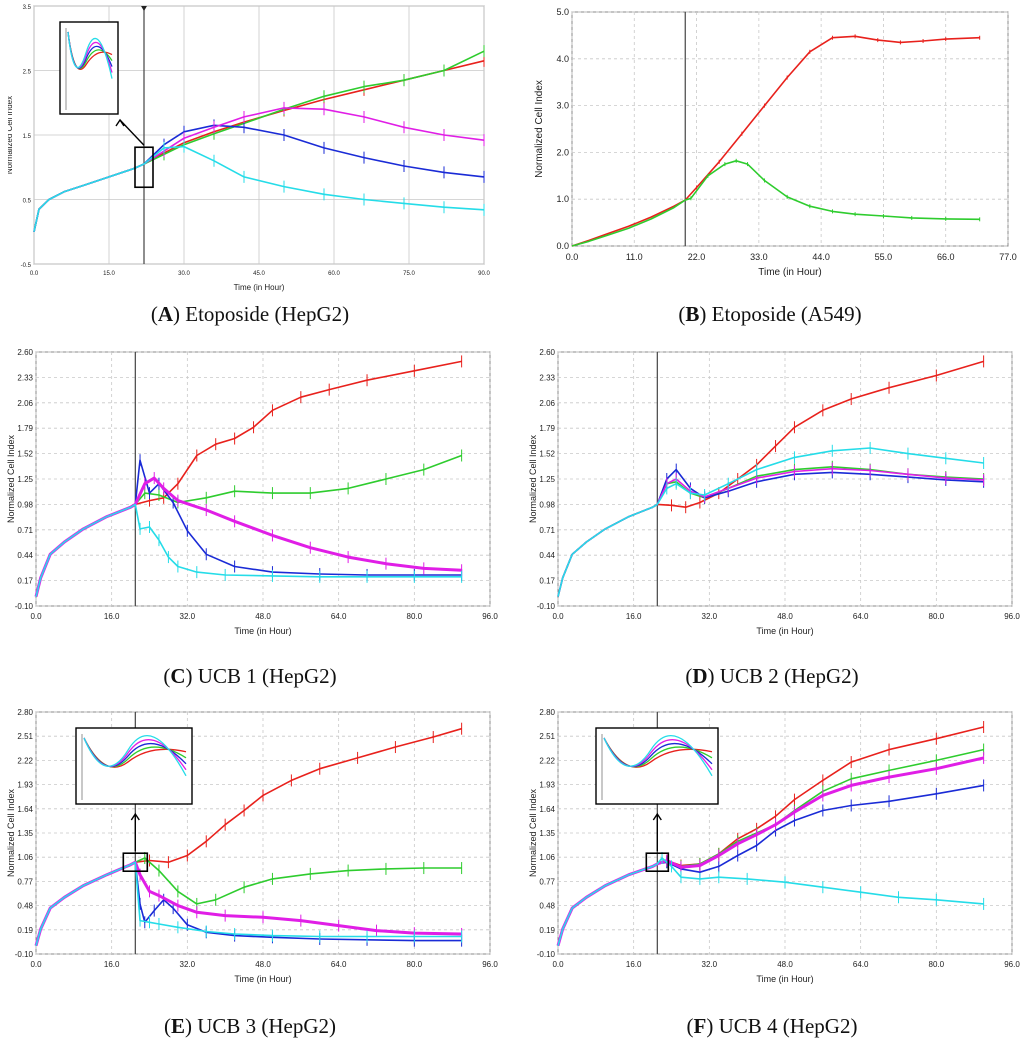 The image size is (1024, 1046). Describe the element at coordinates (263, 964) in the screenshot. I see `x-tick-label: 48.0` at that location.